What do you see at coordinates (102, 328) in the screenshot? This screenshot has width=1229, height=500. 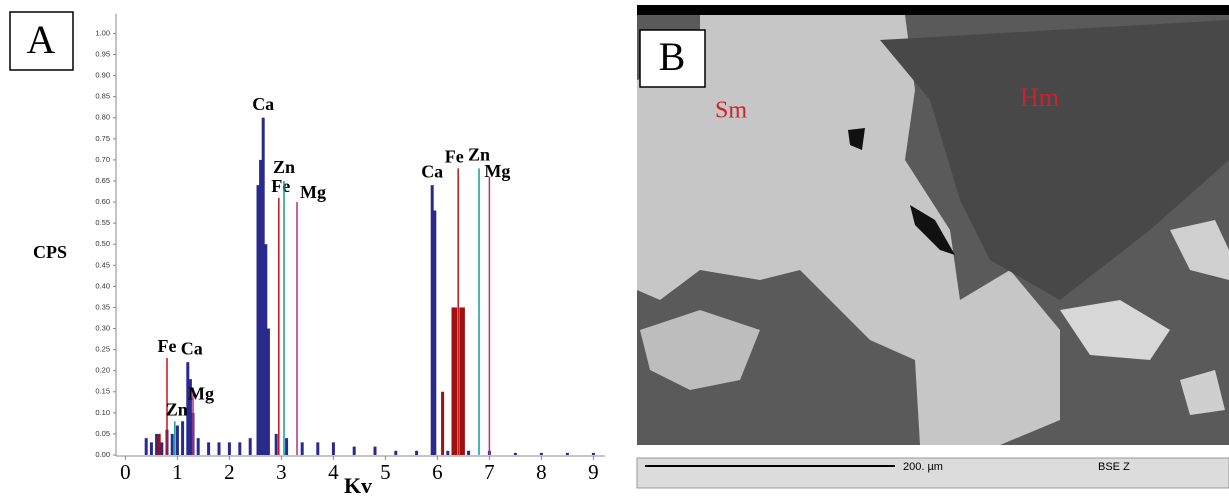 I see `y-tick-label: 0.30` at bounding box center [102, 328].